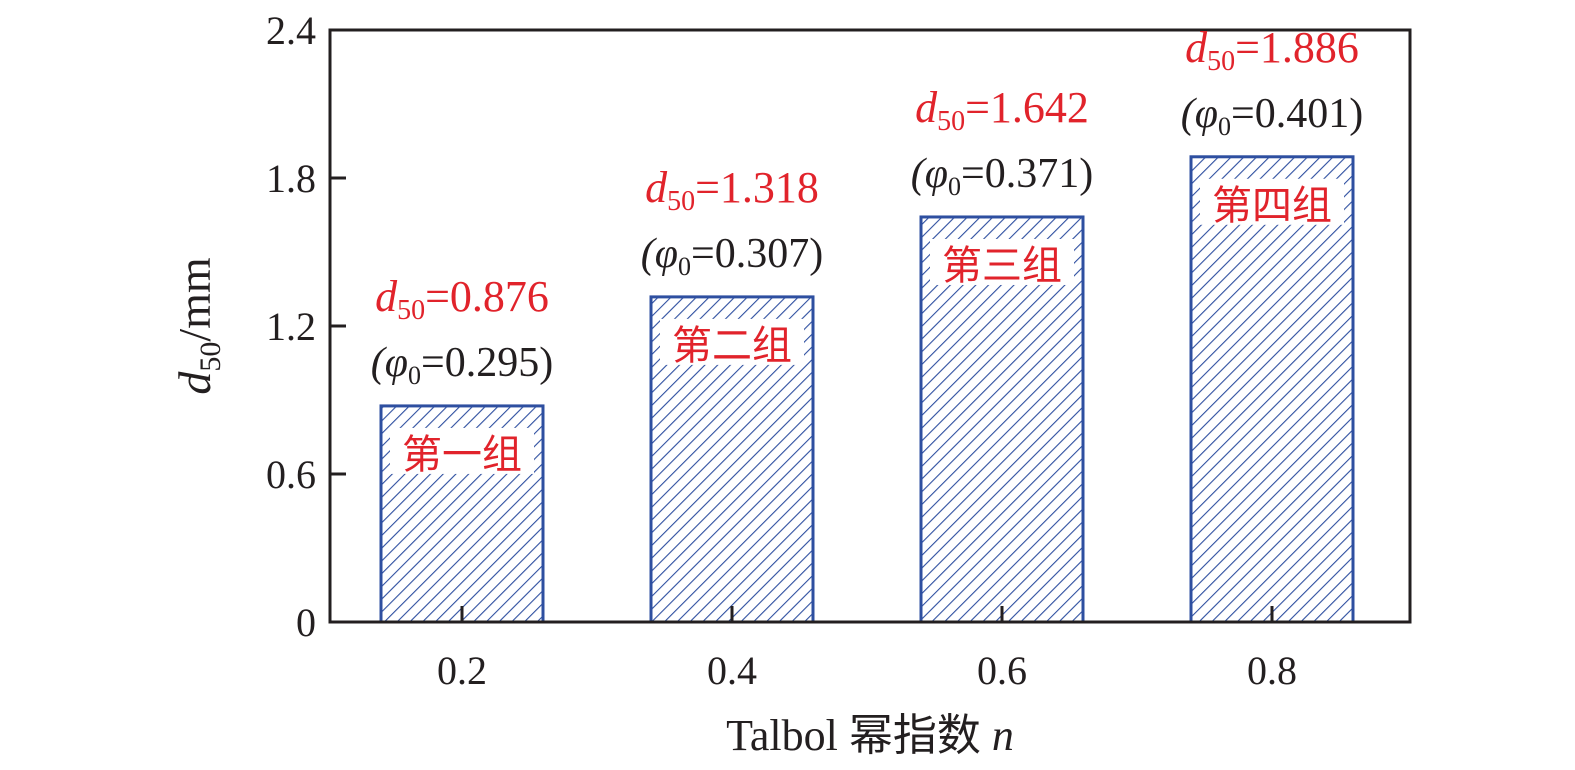 The width and height of the screenshot is (1575, 770). What do you see at coordinates (291, 326) in the screenshot?
I see `y-tick-label: 1.2` at bounding box center [291, 326].